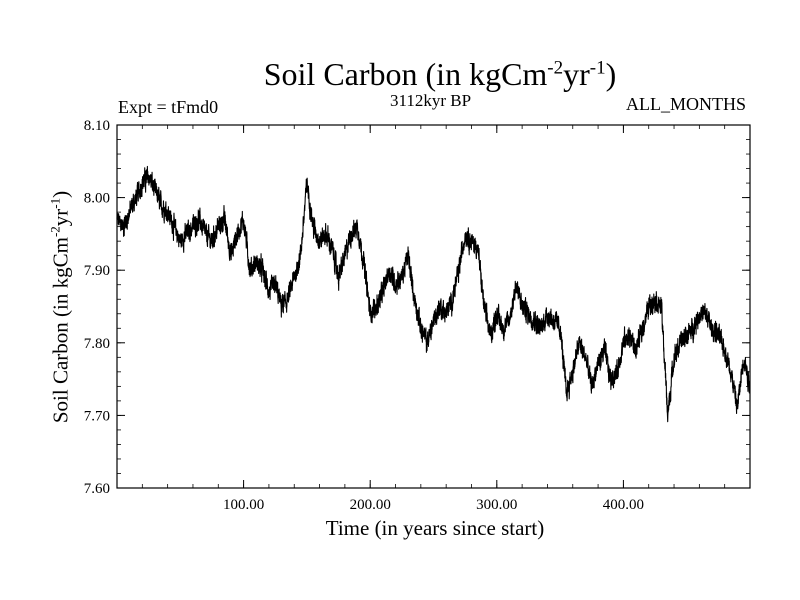  Describe the element at coordinates (611, 74) in the screenshot. I see `title-text-end: )` at that location.